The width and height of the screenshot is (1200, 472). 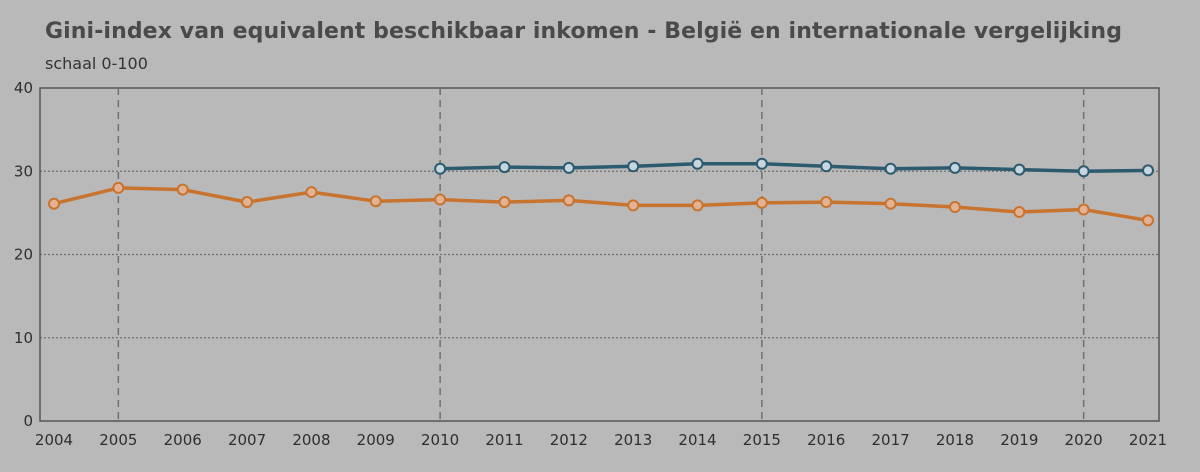 What do you see at coordinates (23, 171) in the screenshot?
I see `y-tick-label-30: 30` at bounding box center [23, 171].